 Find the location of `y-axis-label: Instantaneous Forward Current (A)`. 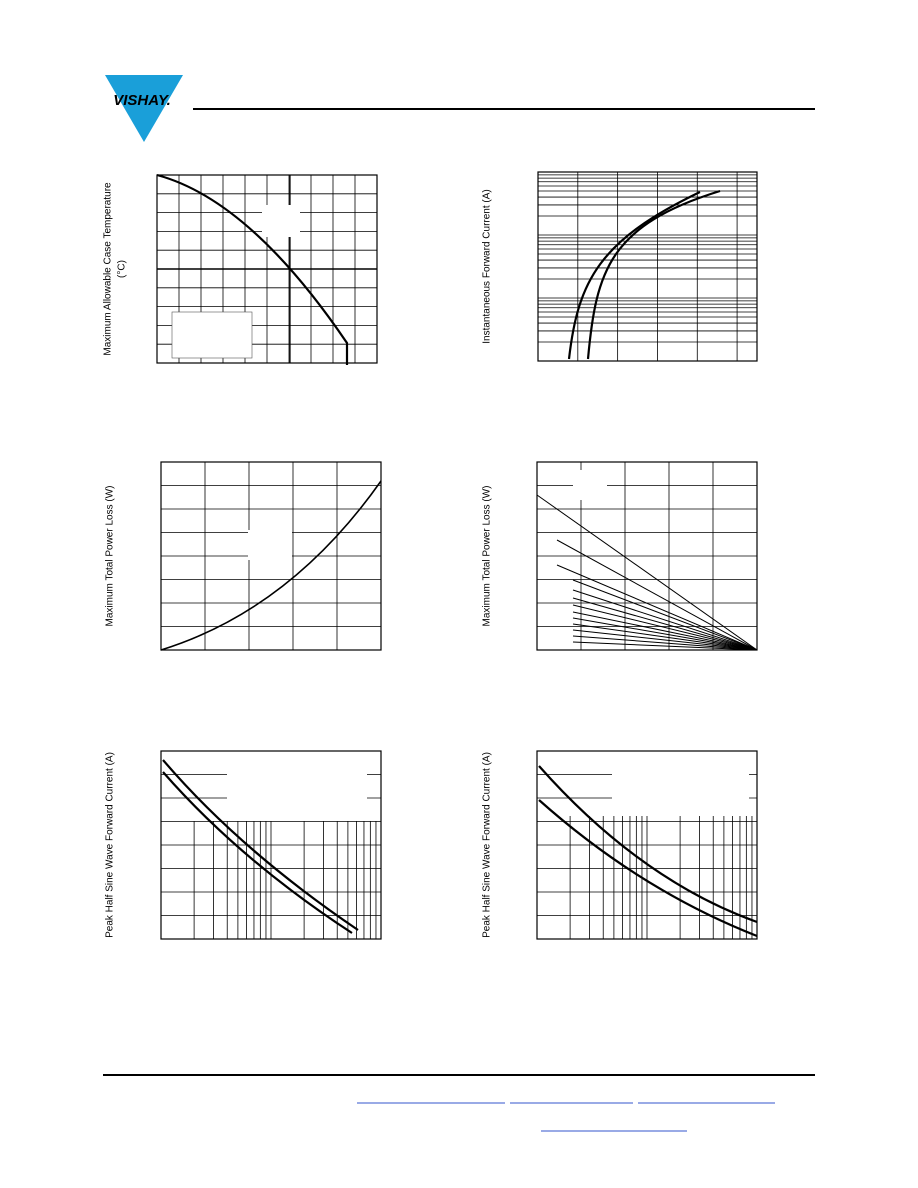

y-axis-label: Instantaneous Forward Current (A) is located at coordinates (487, 266).